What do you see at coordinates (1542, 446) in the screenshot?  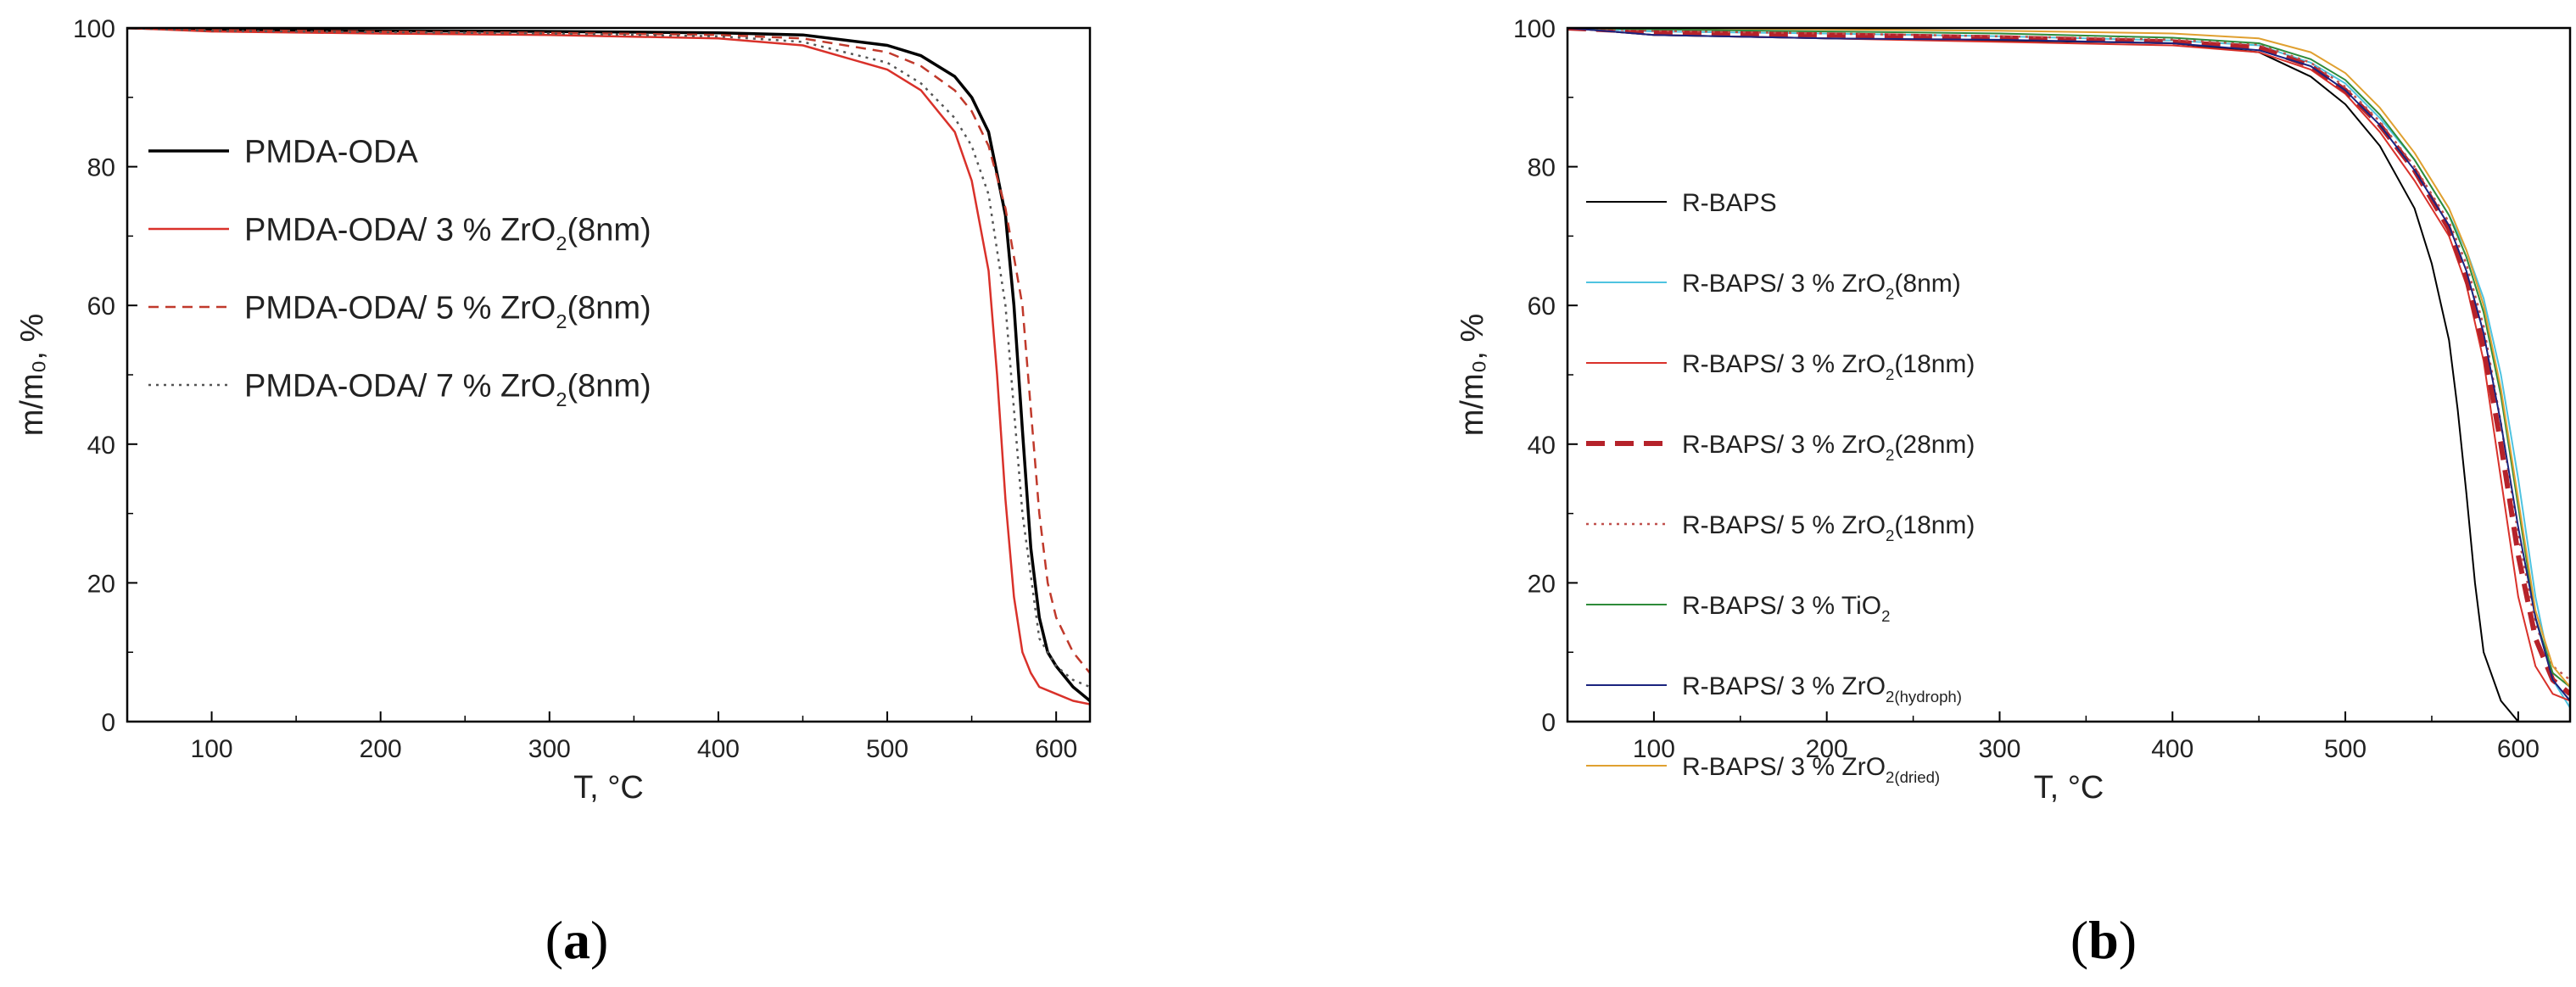 I see `y-tick-label-b: 40` at bounding box center [1542, 446].